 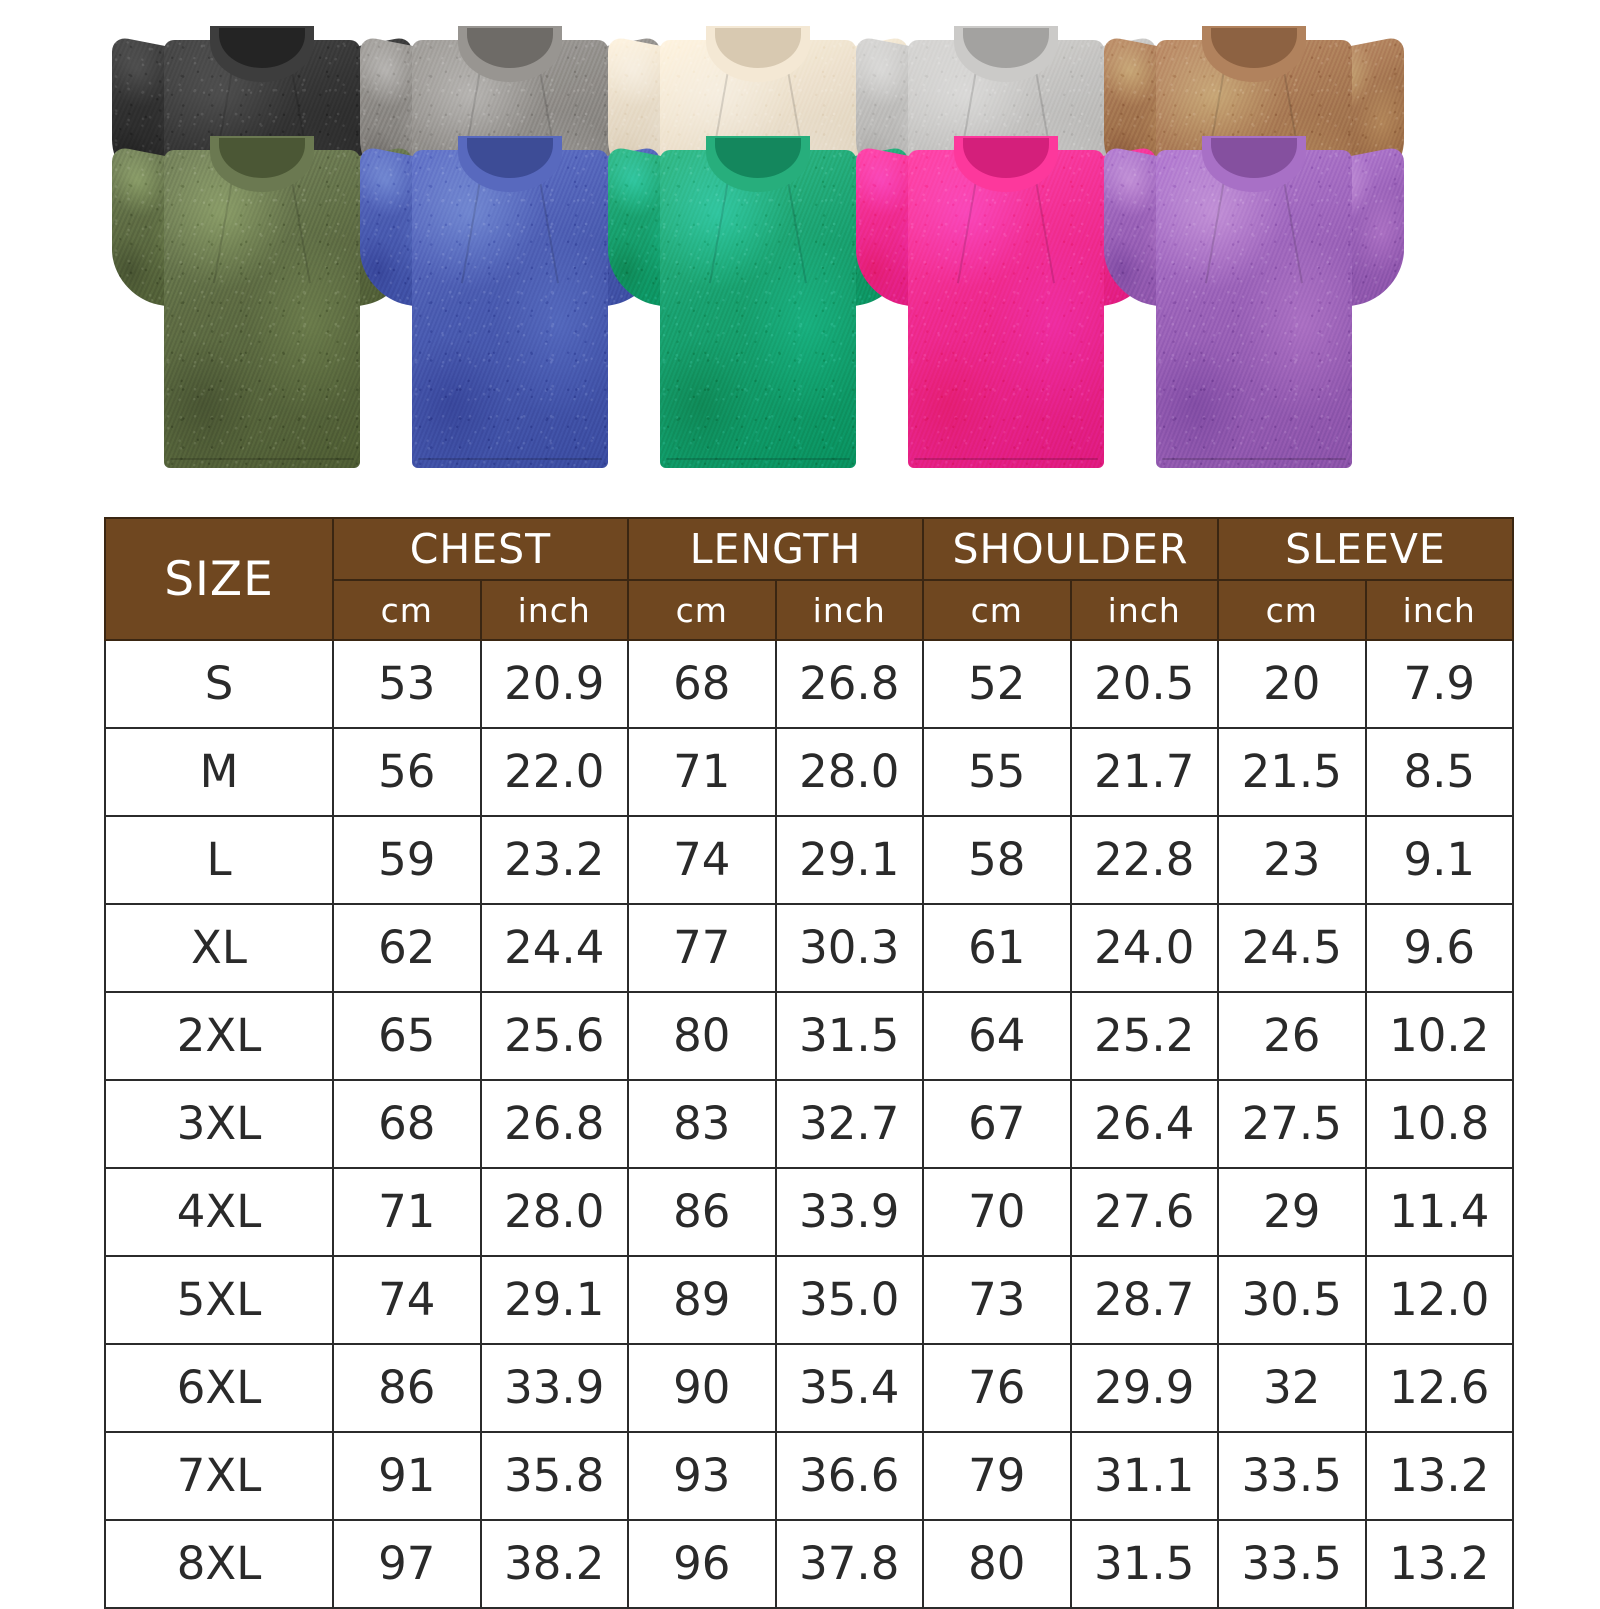 What do you see at coordinates (554, 772) in the screenshot?
I see `cell-chest-in: 22.0` at bounding box center [554, 772].